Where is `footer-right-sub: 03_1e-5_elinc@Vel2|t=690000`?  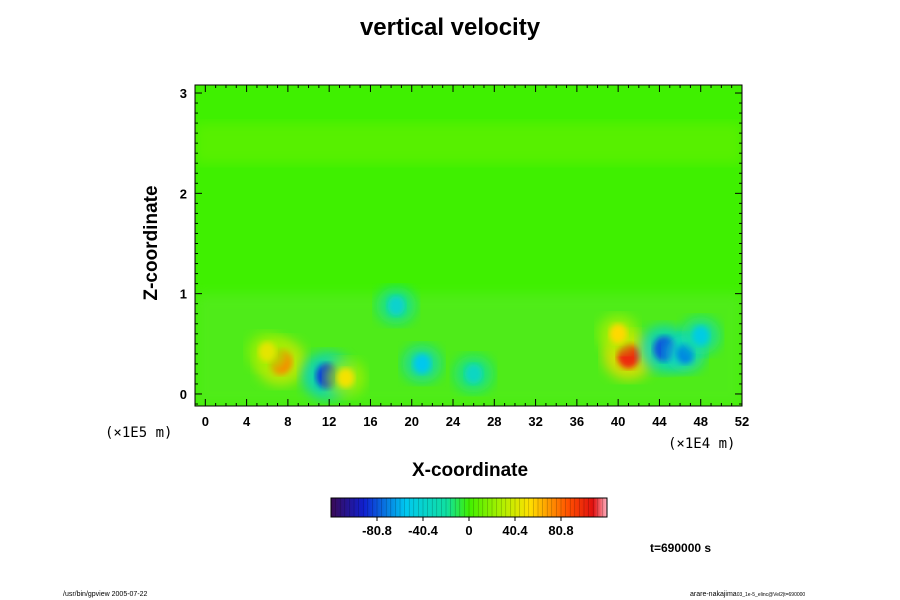 footer-right-sub: 03_1e-5_elinc@Vel2|t=690000 is located at coordinates (771, 595).